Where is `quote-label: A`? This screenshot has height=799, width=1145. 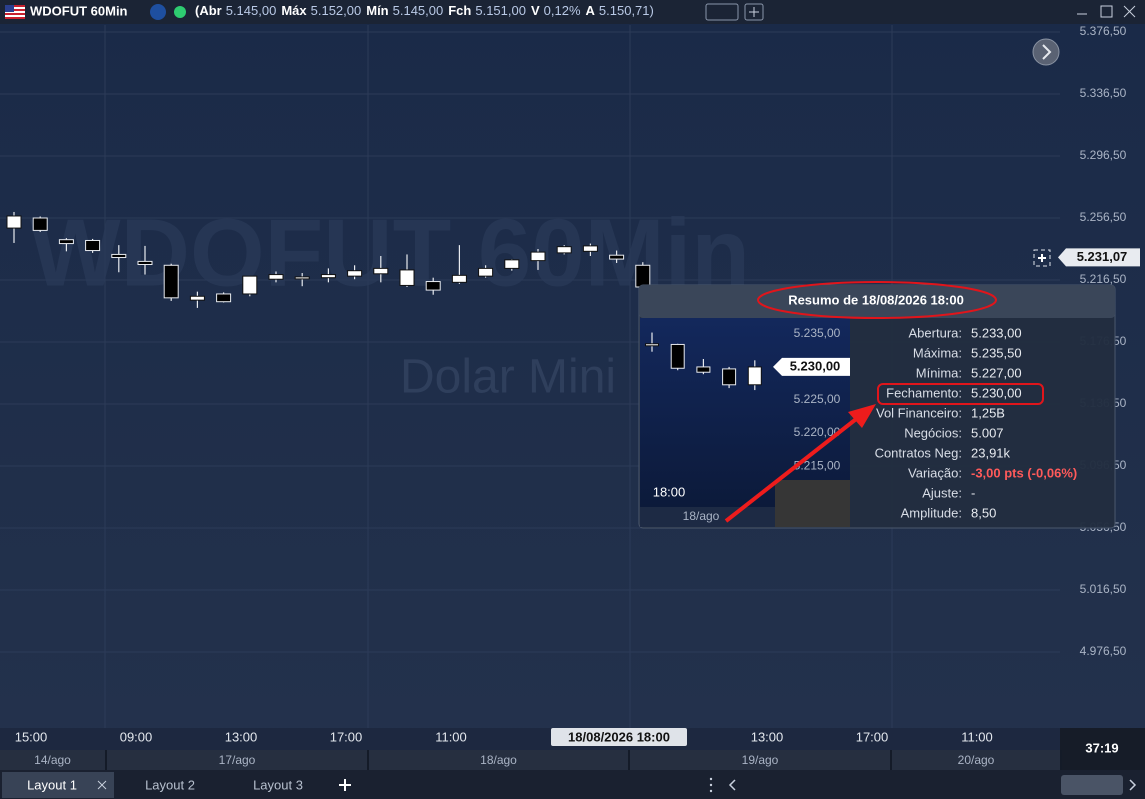
quote-label: A is located at coordinates (591, 10).